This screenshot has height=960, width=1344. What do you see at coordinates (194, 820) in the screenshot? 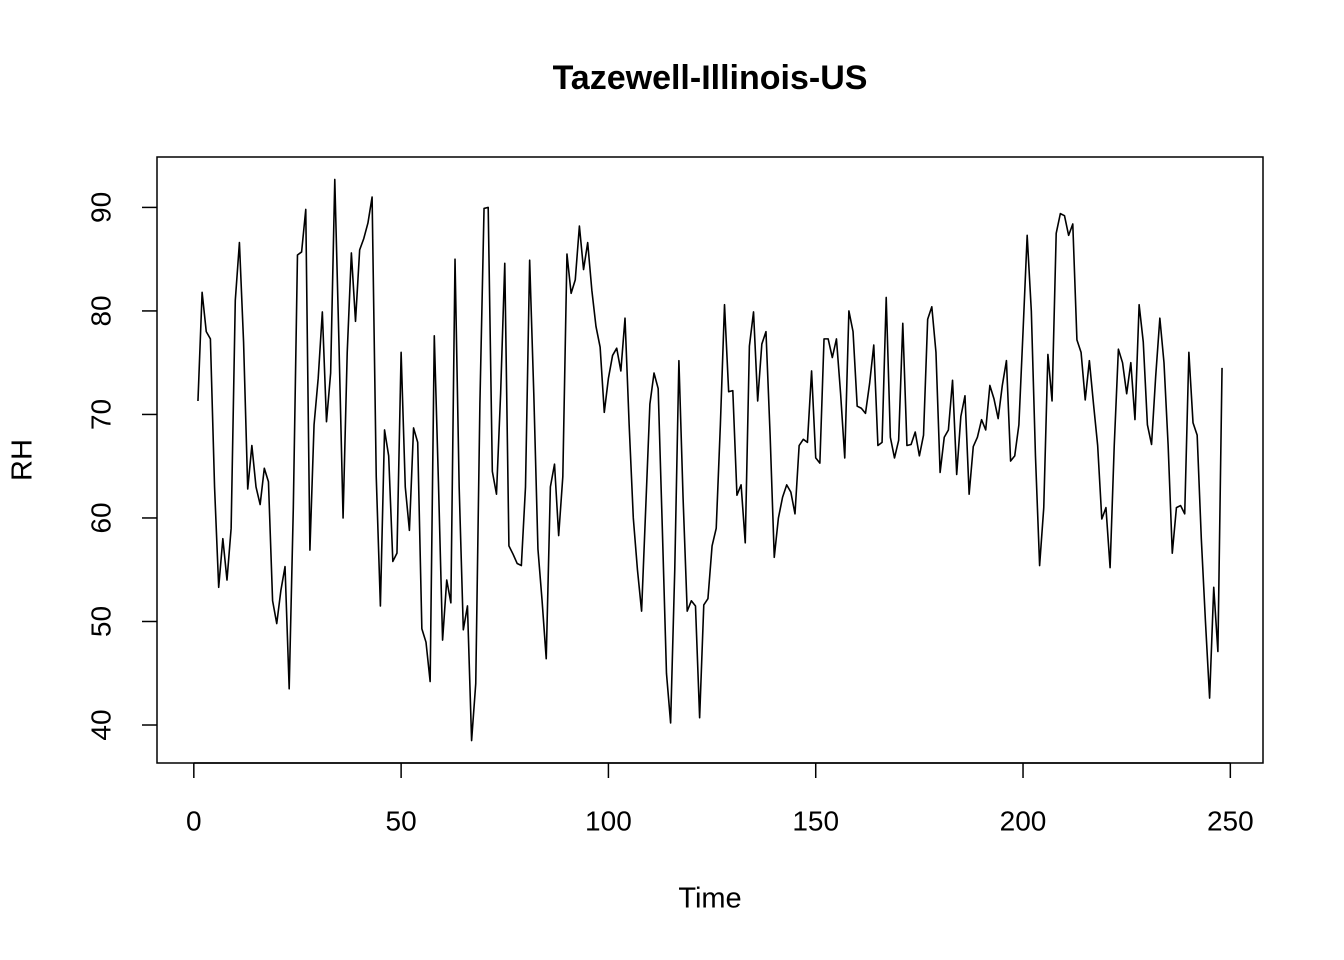
I see `x-tick-label: 0` at bounding box center [194, 820].